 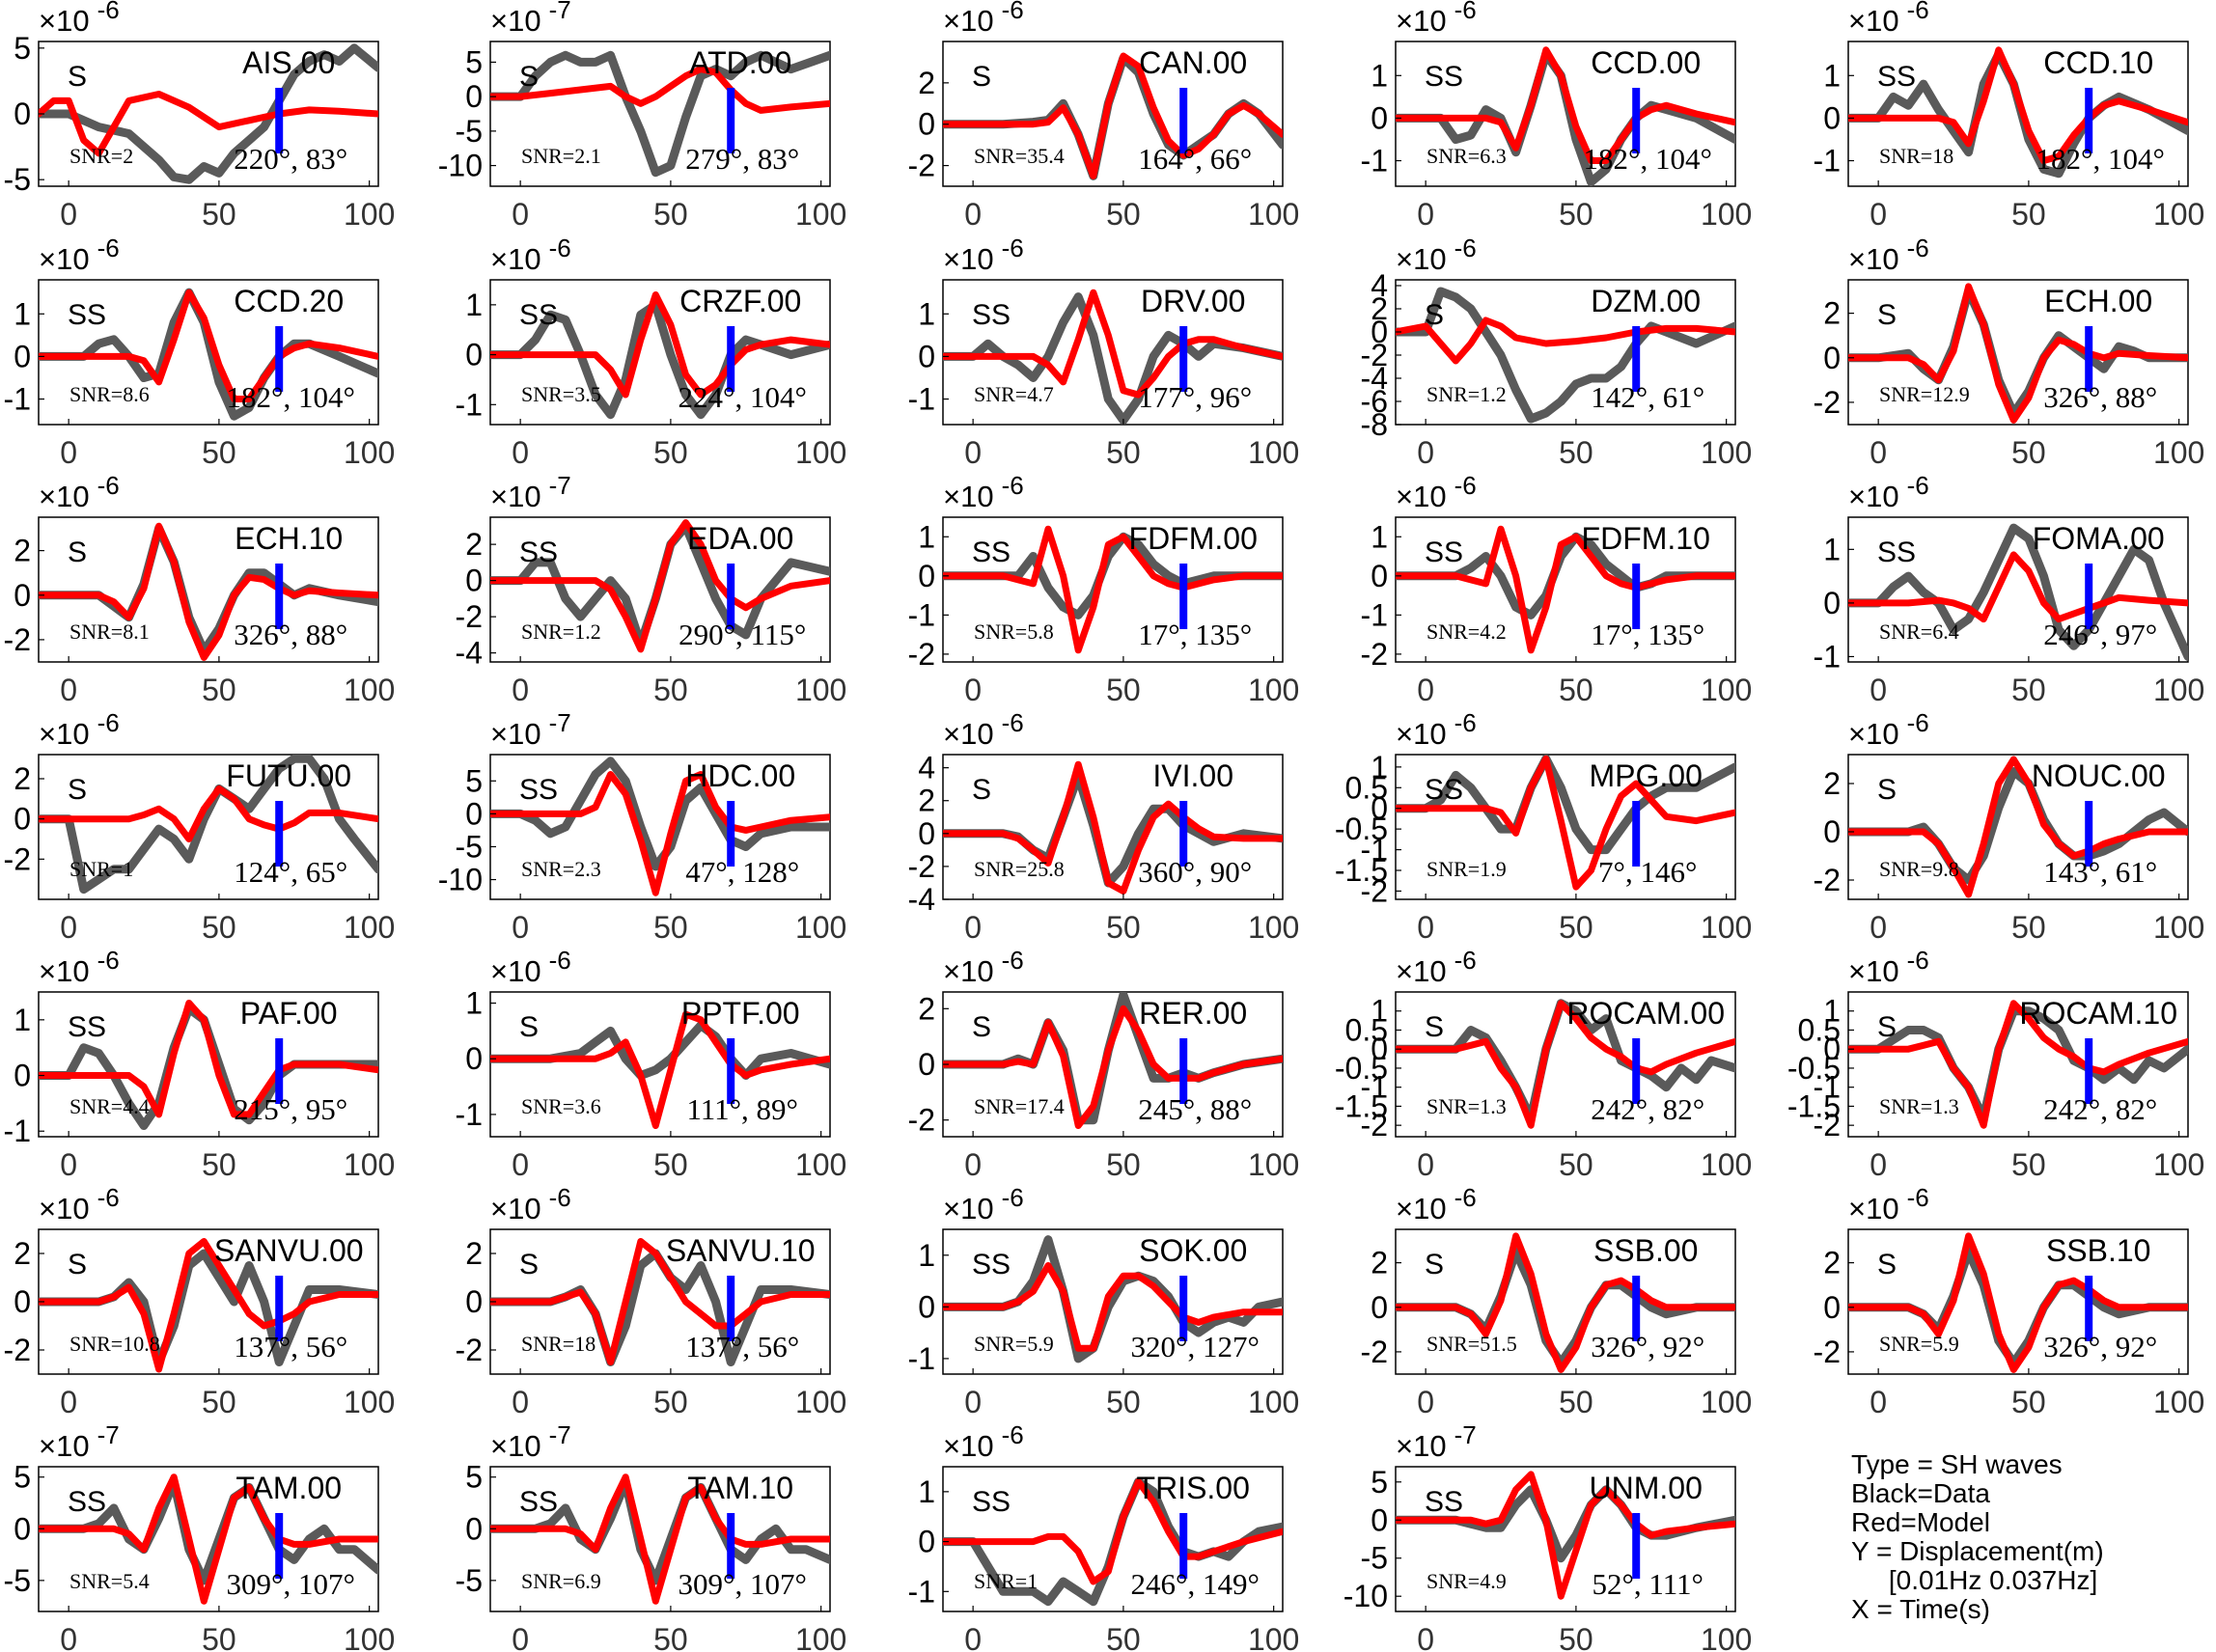 What do you see at coordinates (2098, 301) in the screenshot?
I see `station-label: ECH.00` at bounding box center [2098, 301].